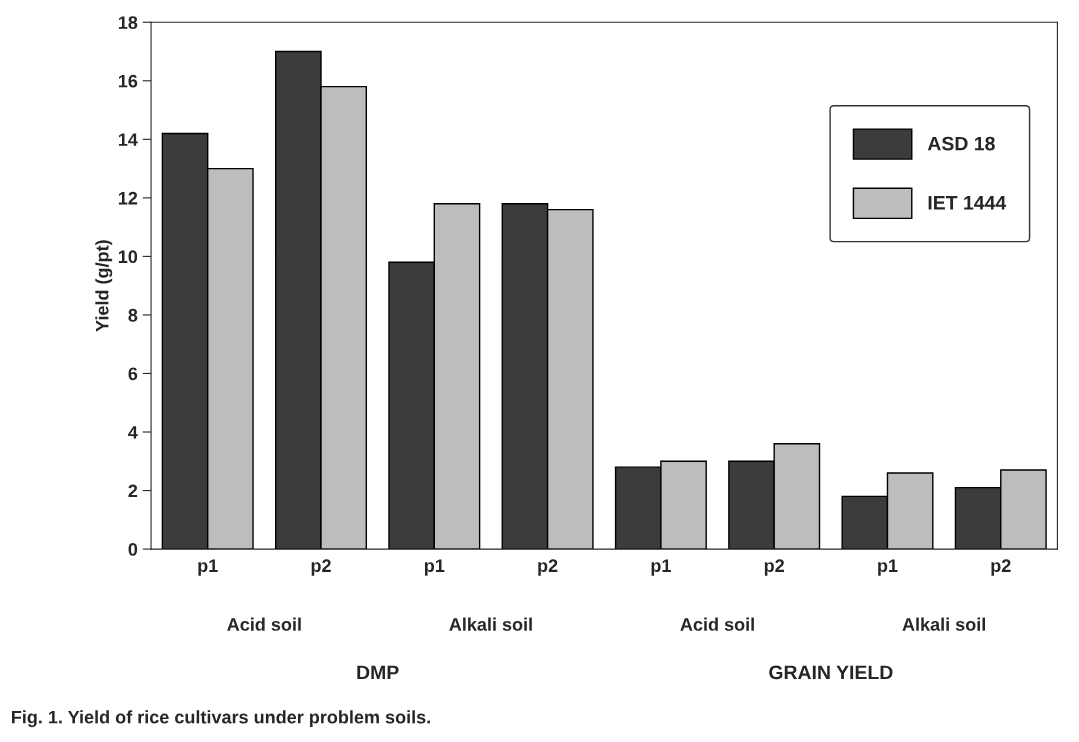 This screenshot has height=742, width=1079. What do you see at coordinates (128, 257) in the screenshot?
I see `y-tick-label: 10` at bounding box center [128, 257].